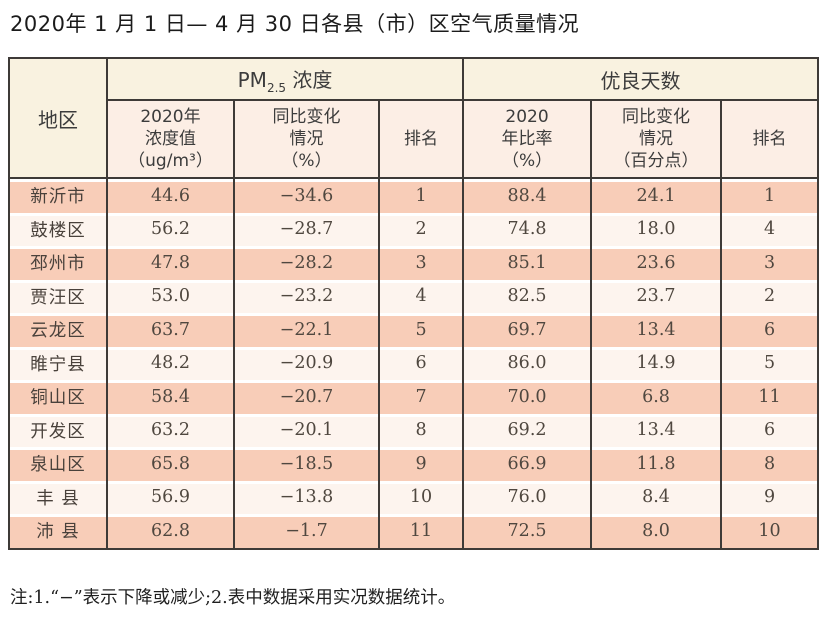  Describe the element at coordinates (527, 296) in the screenshot. I see `good-rate-cell: 82.5` at that location.